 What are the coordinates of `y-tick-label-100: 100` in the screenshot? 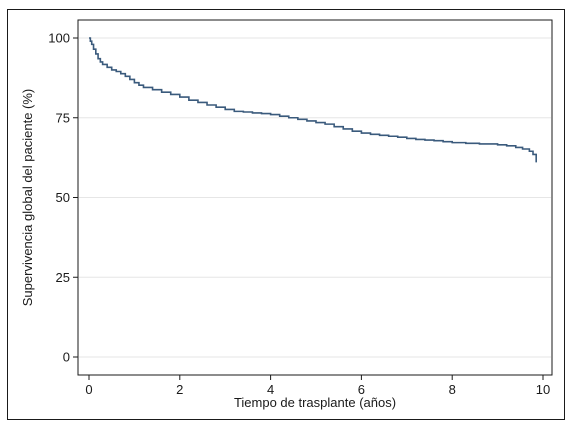 It's located at (59, 38).